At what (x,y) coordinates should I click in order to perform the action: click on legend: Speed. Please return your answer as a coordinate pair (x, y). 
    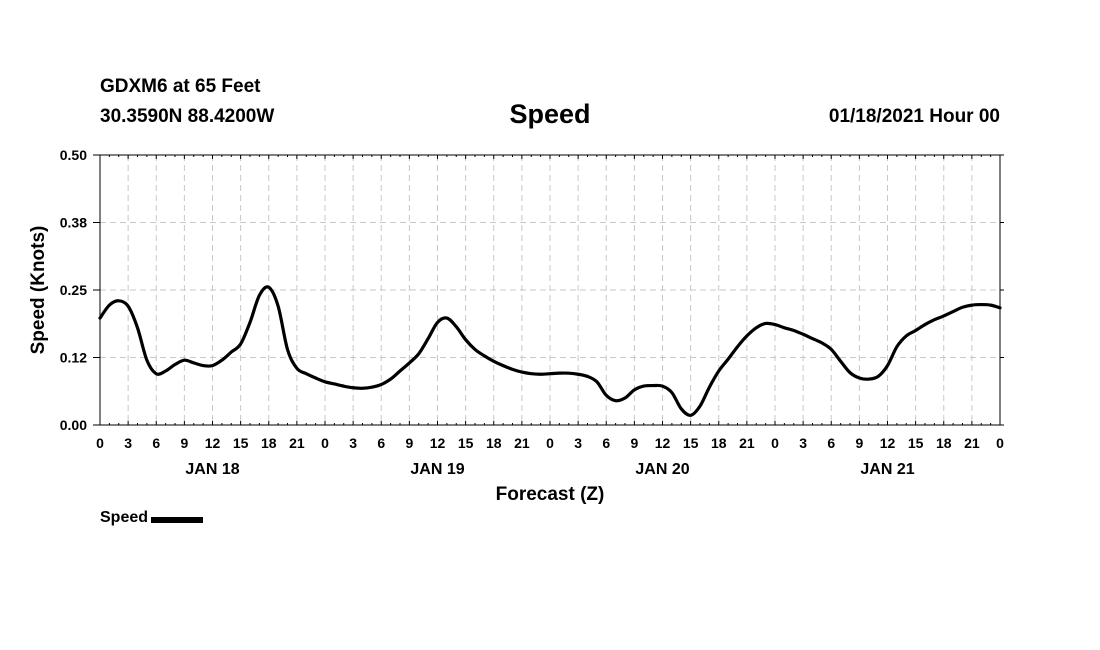
    Looking at the image, I should click on (152, 518).